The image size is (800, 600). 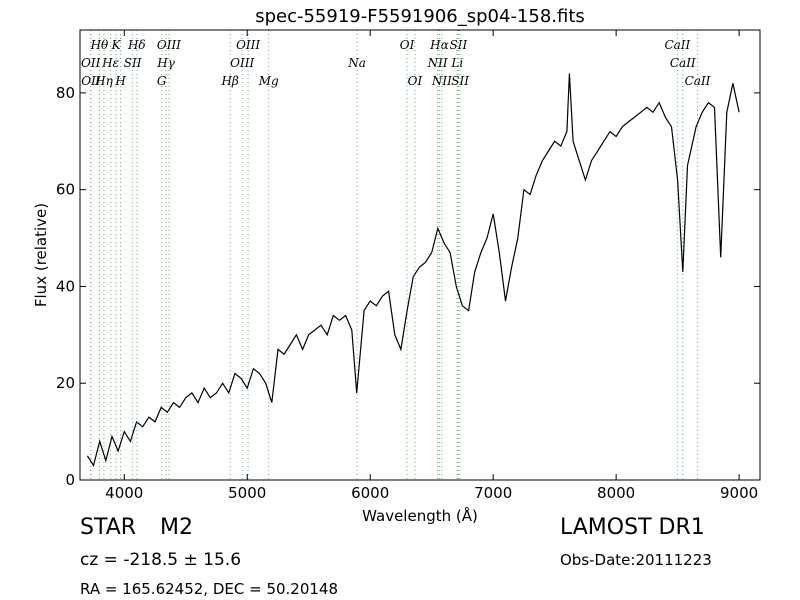 What do you see at coordinates (162, 81) in the screenshot?
I see `spectral-line-label: G` at bounding box center [162, 81].